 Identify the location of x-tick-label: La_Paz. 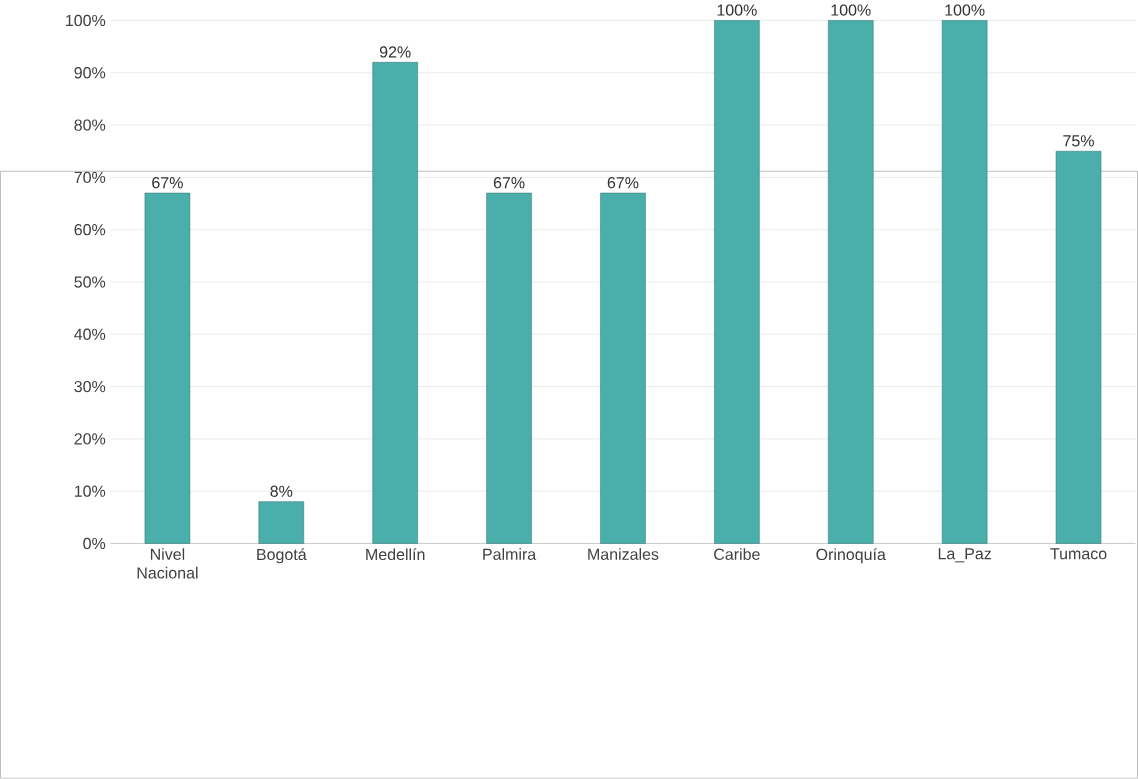
(964, 555).